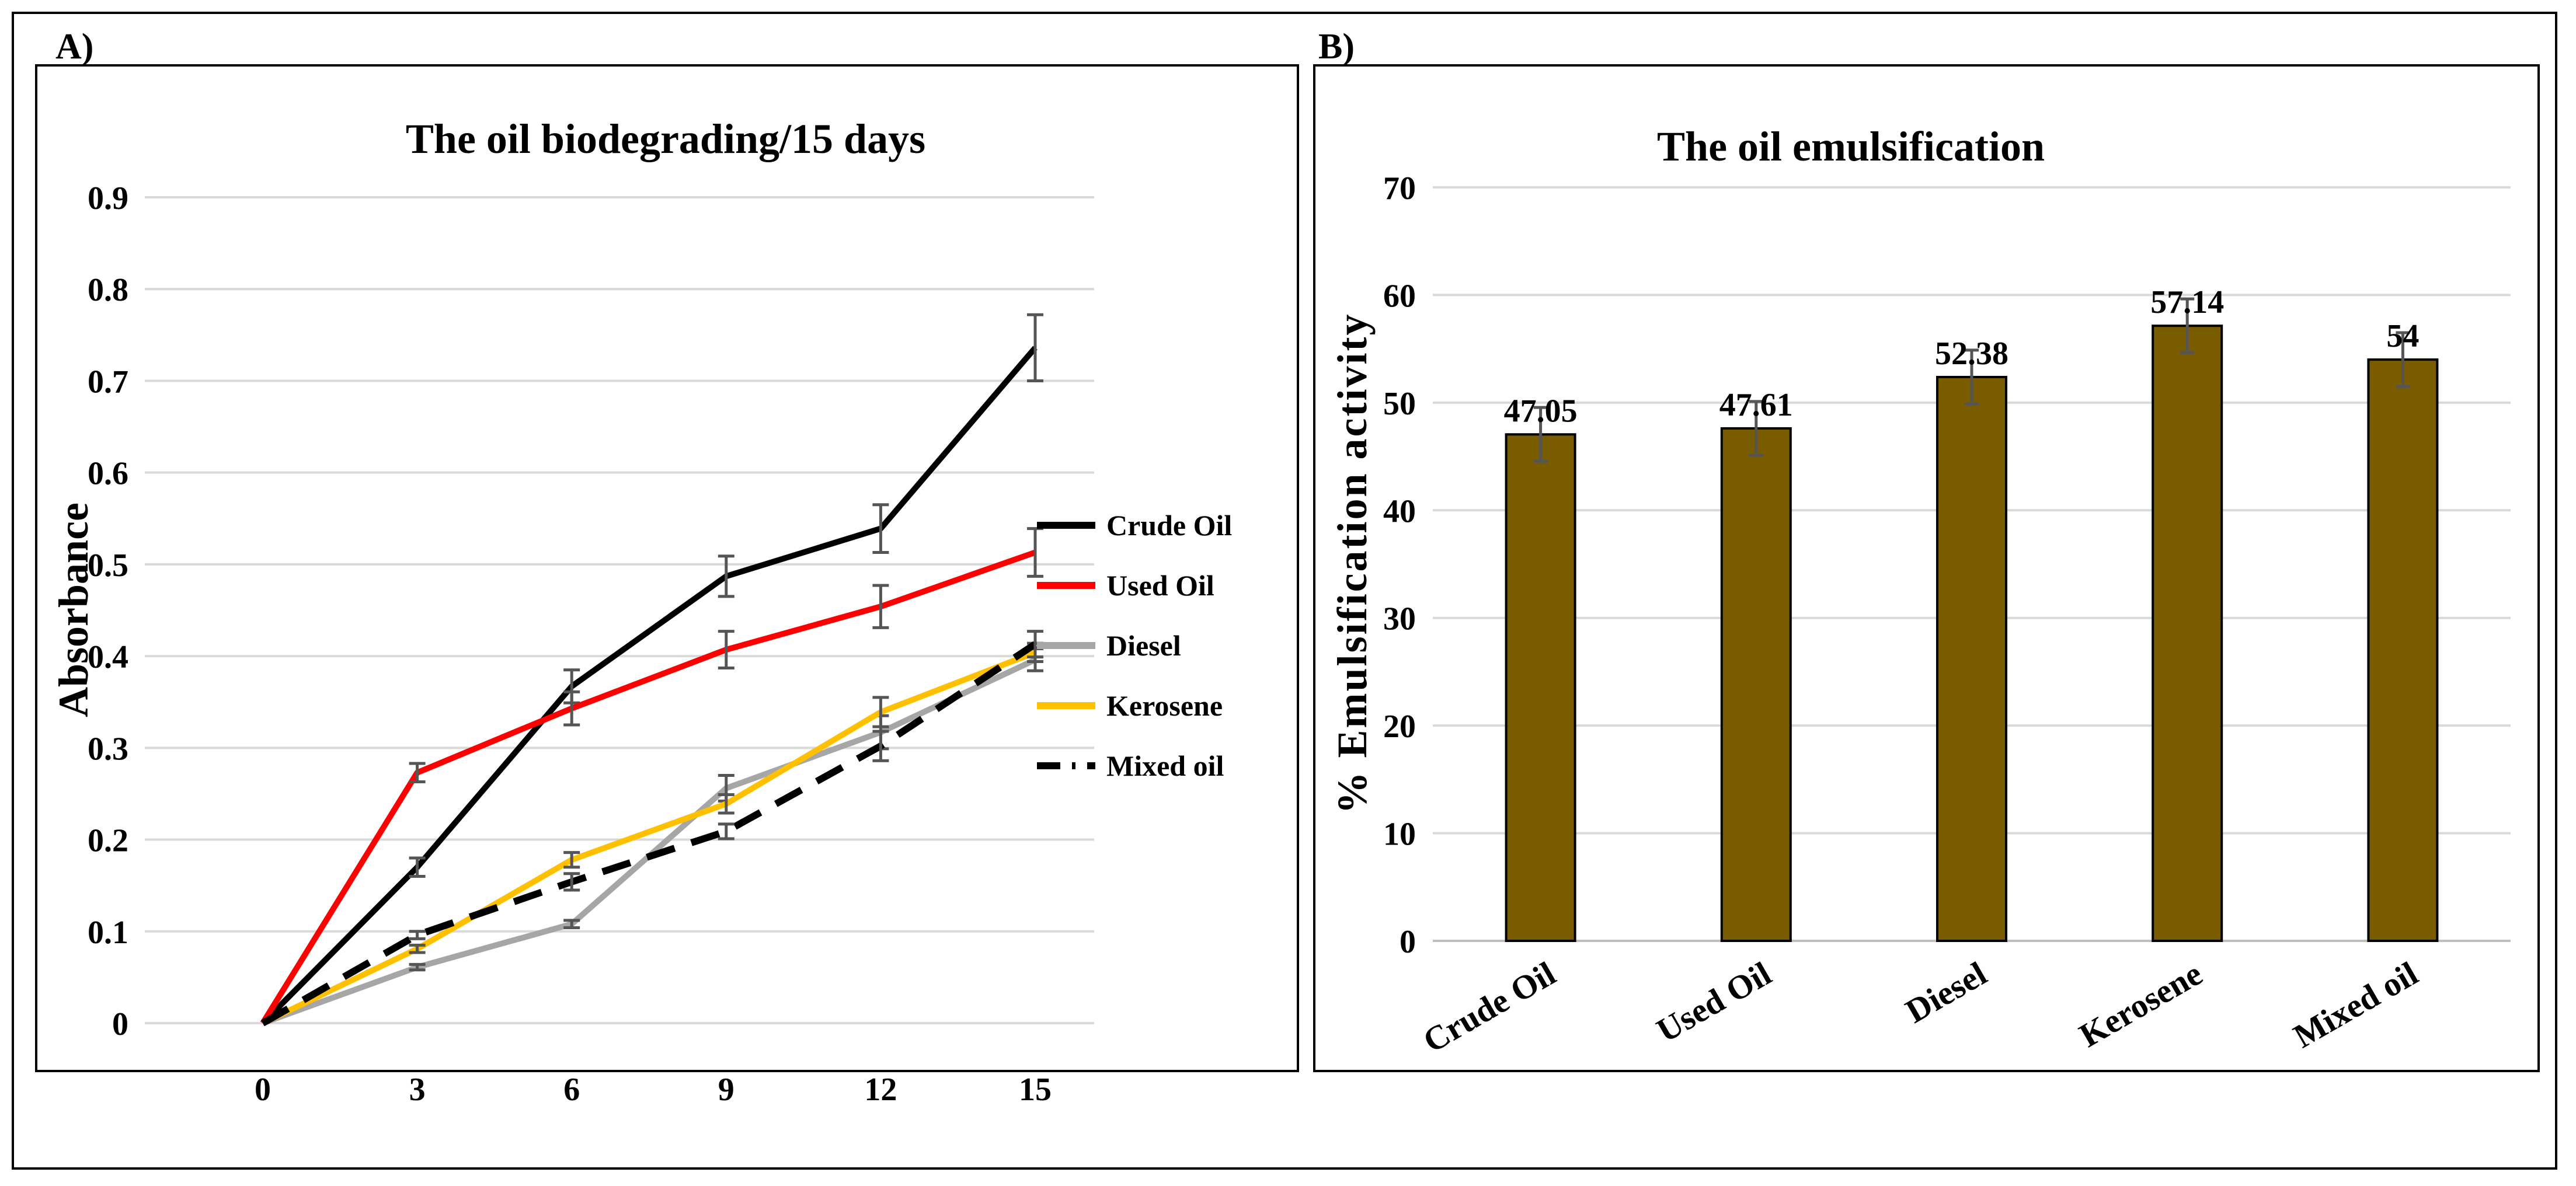 This screenshot has width=2576, height=1186. I want to click on y-tick-label: 0.5, so click(108, 565).